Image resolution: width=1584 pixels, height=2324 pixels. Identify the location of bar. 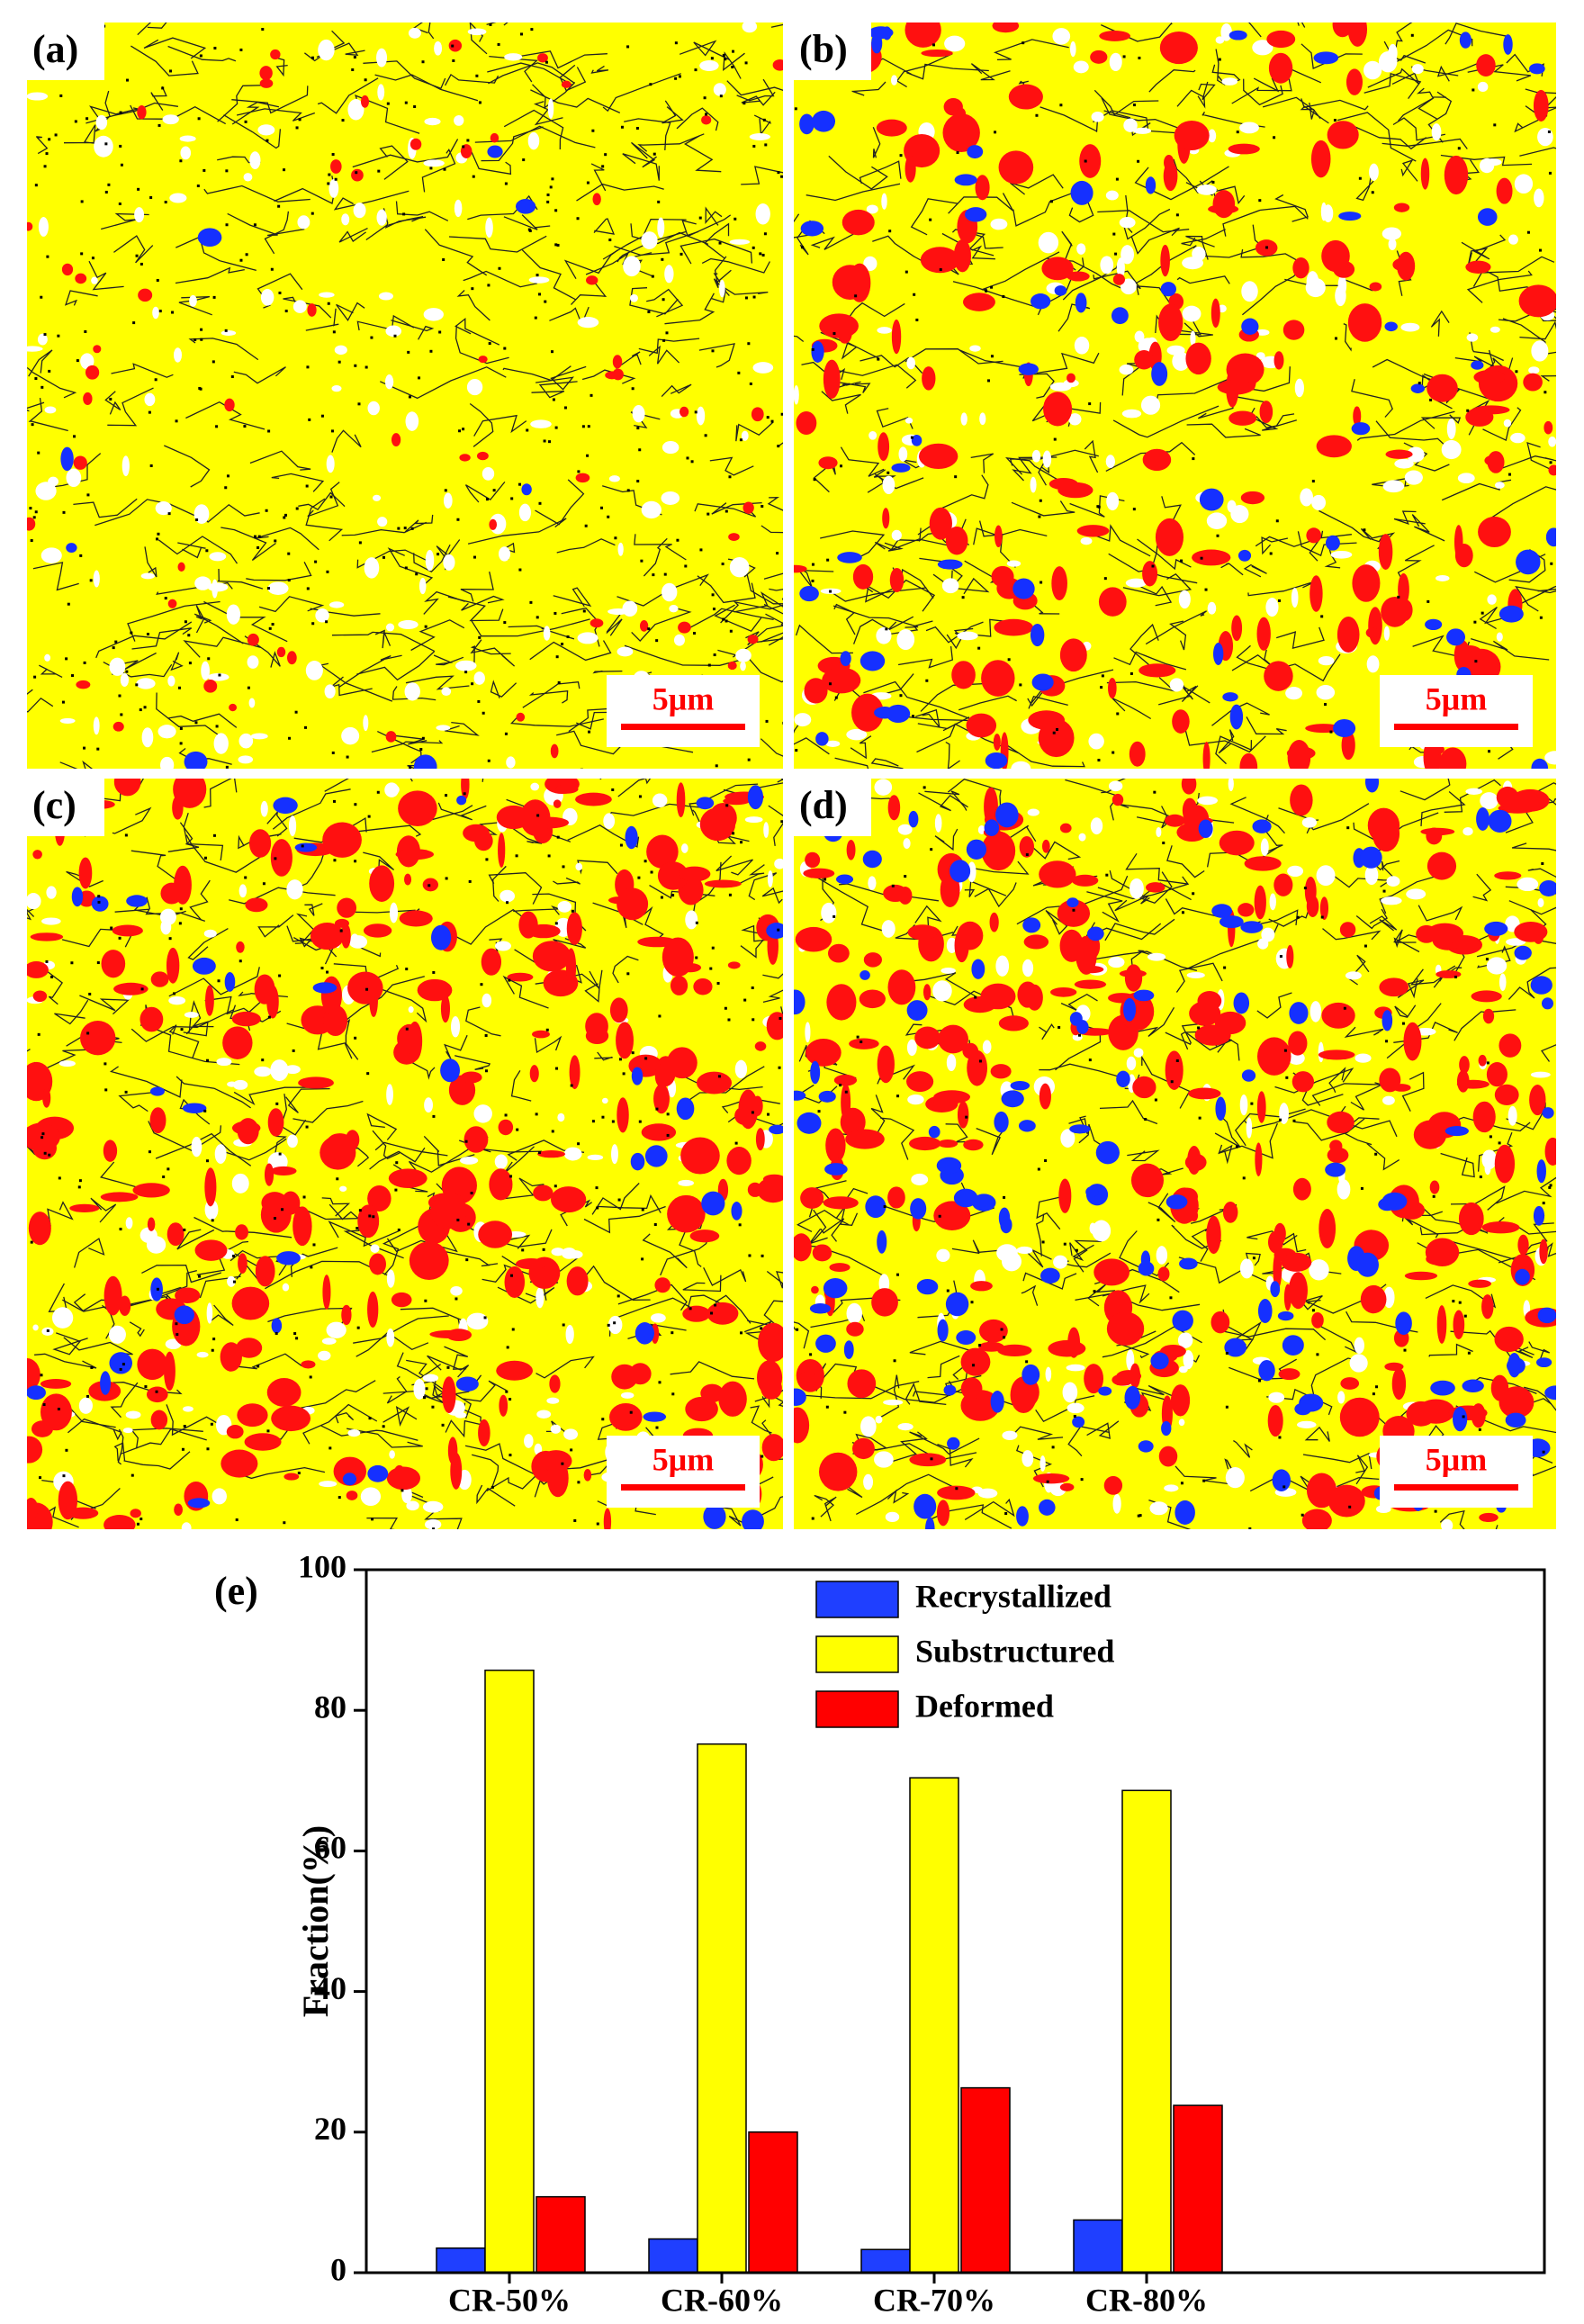
(1146, 2031).